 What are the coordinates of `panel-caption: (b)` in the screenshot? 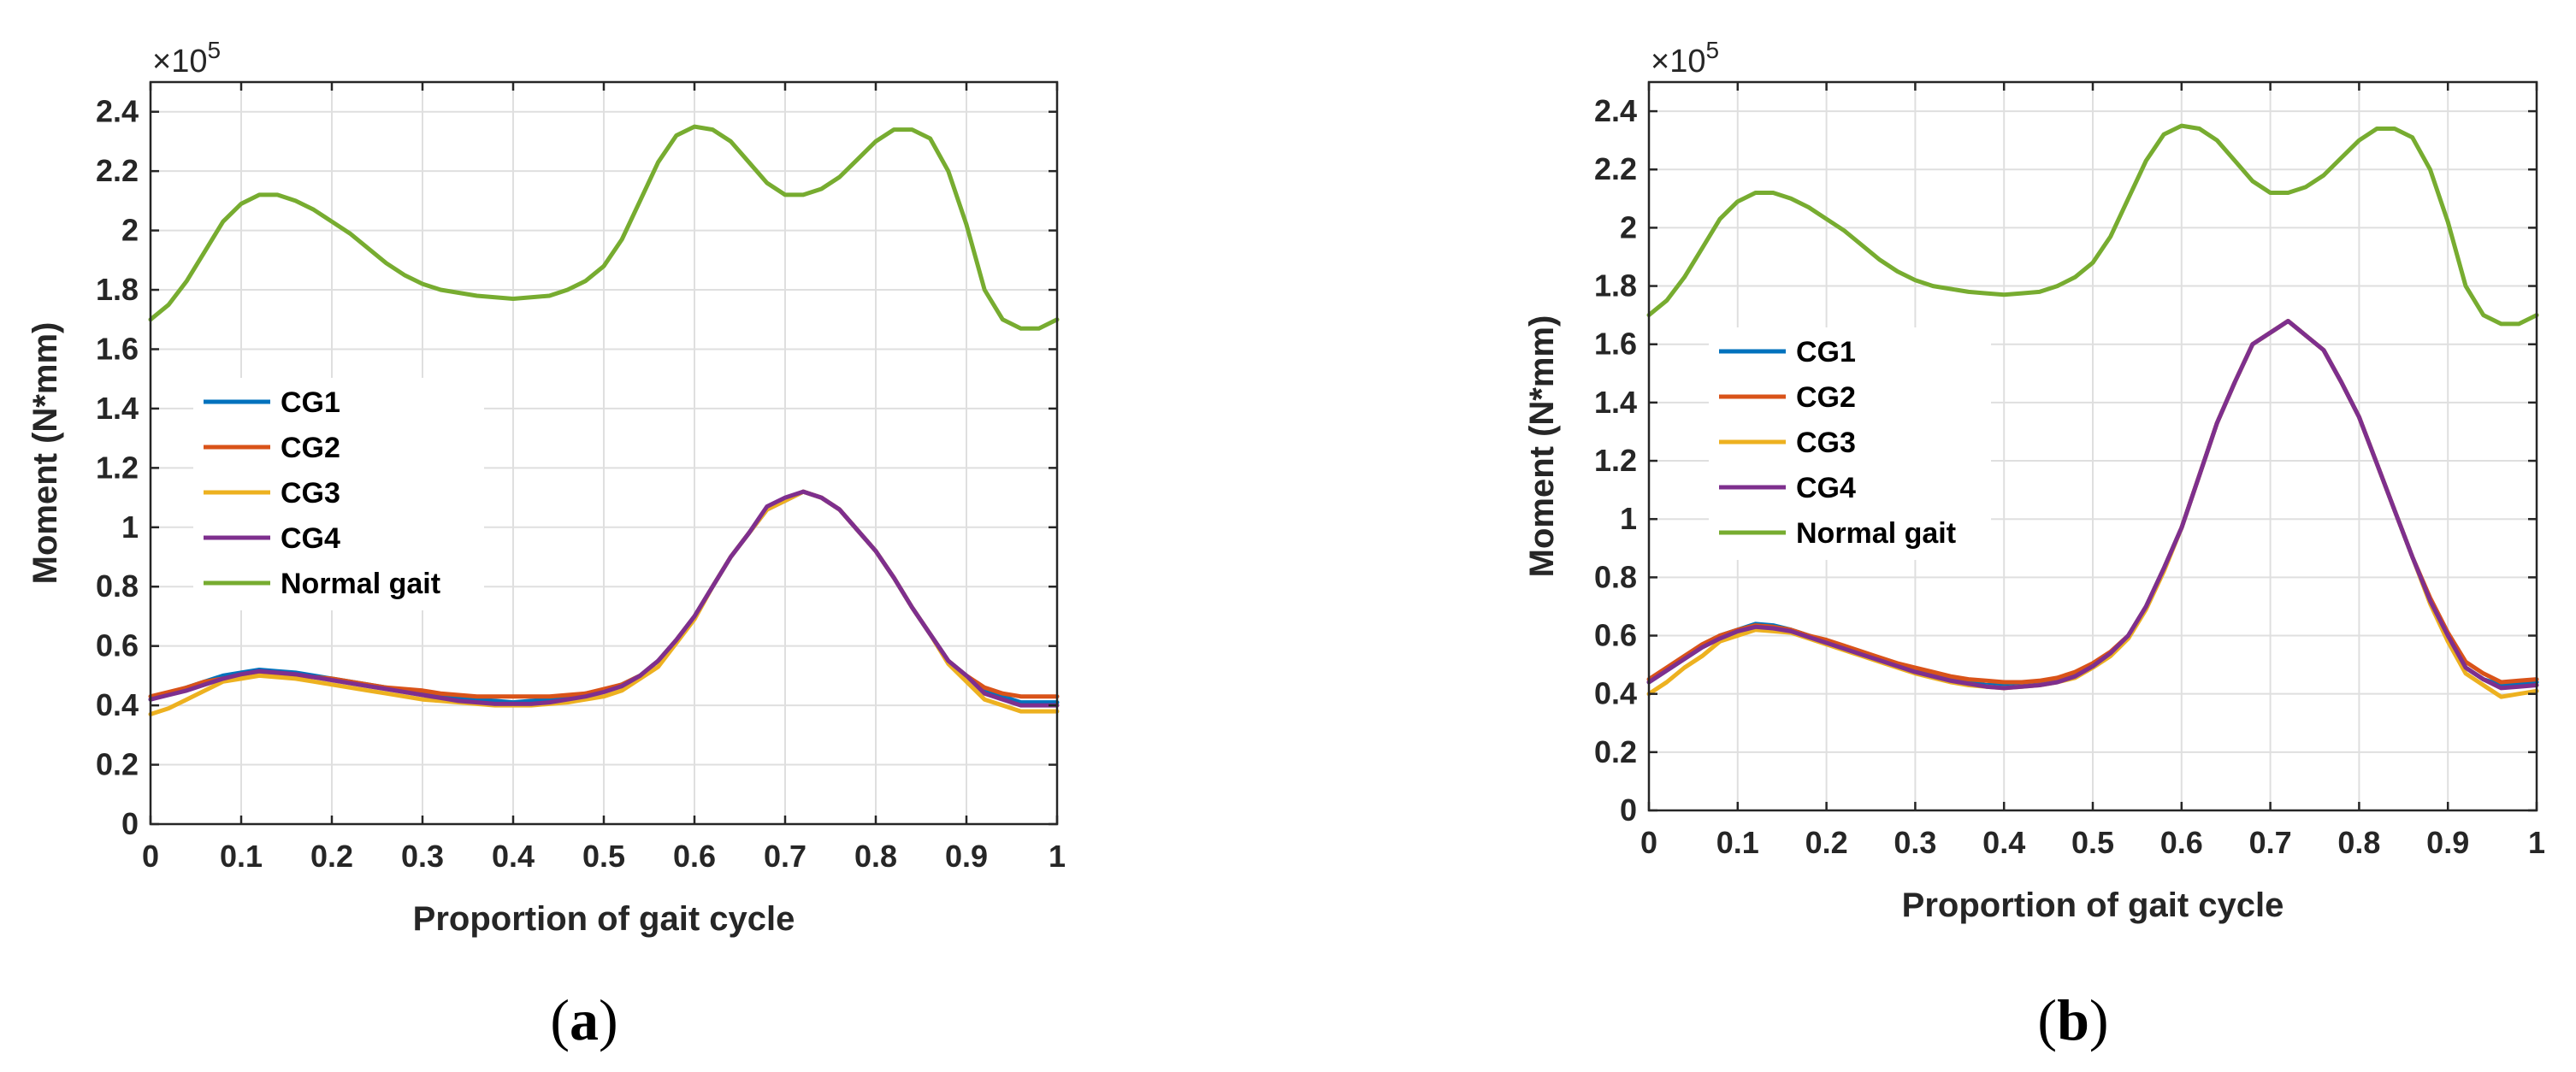 It's located at (2072, 1019).